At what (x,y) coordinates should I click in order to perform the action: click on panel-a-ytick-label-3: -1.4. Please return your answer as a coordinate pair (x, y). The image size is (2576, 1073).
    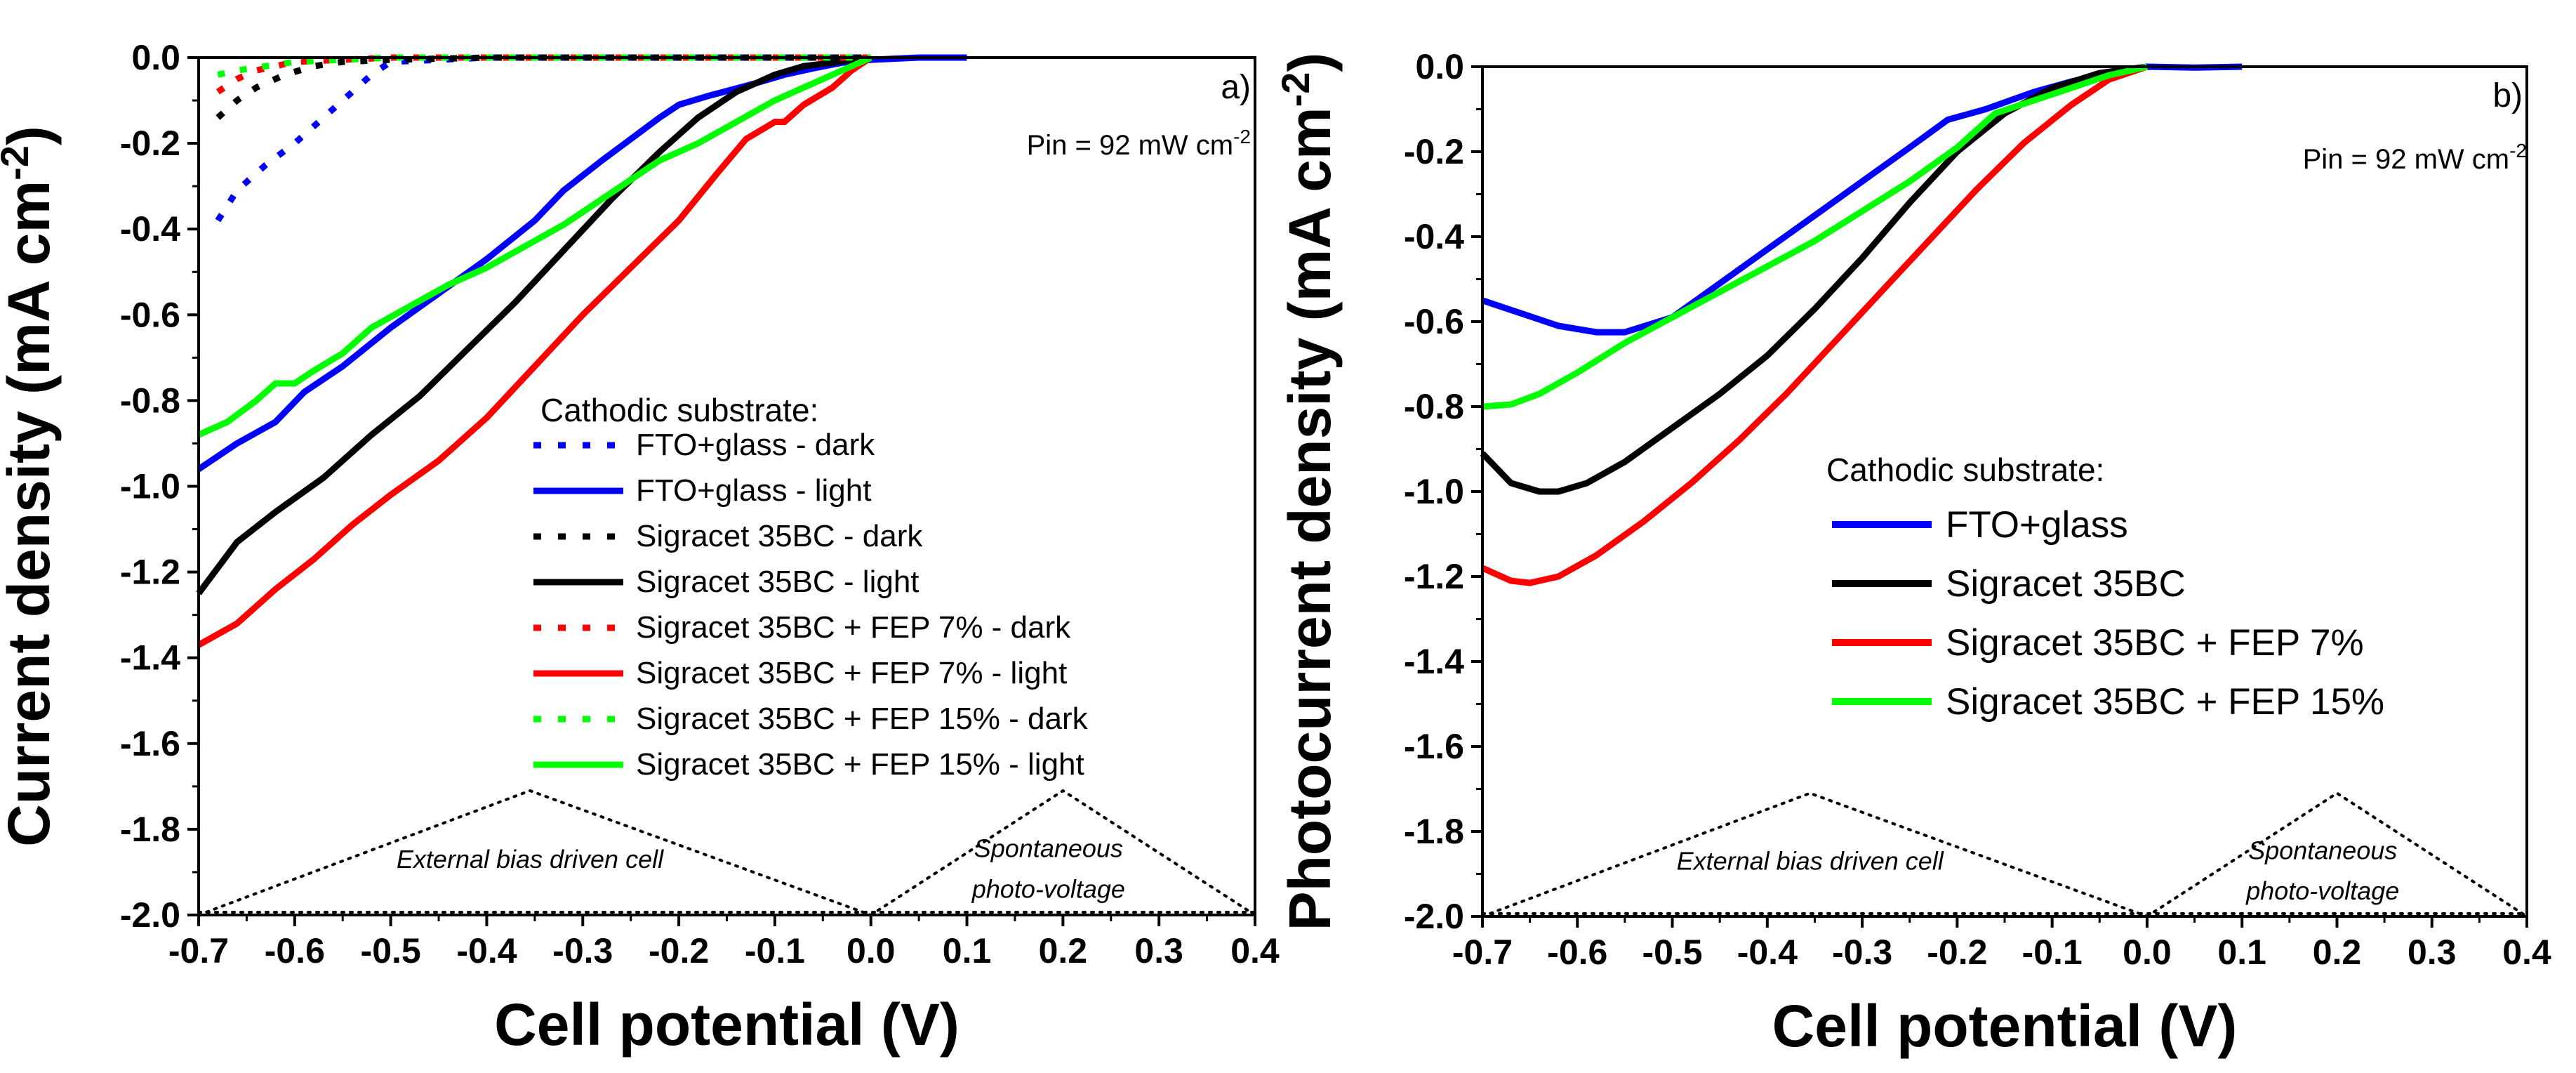
    Looking at the image, I should click on (150, 658).